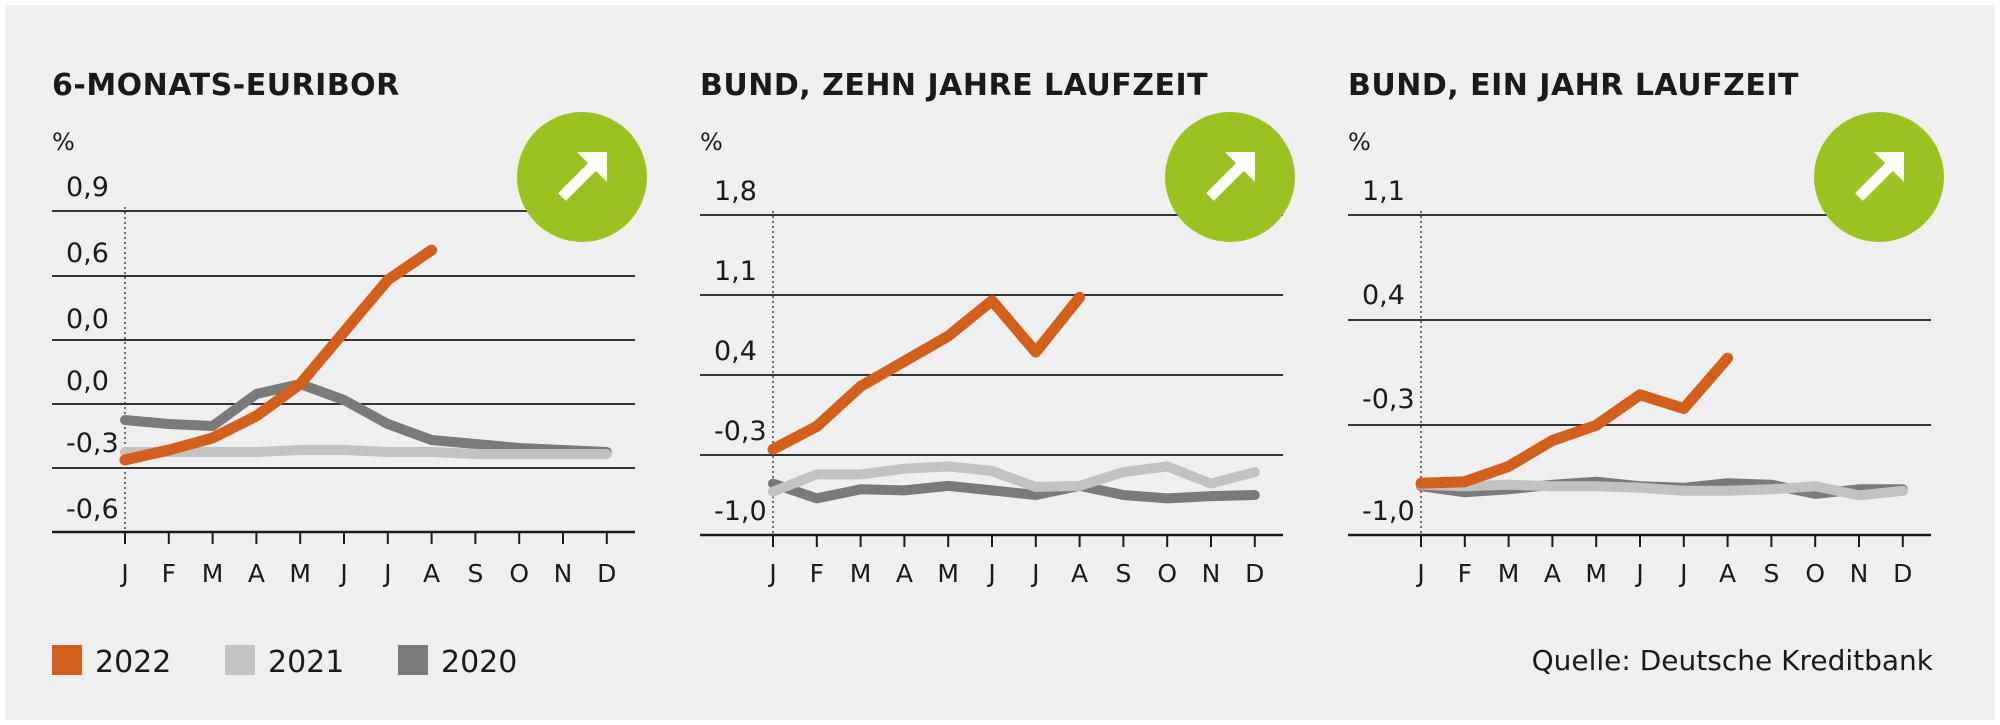 This screenshot has width=2000, height=725. What do you see at coordinates (306, 662) in the screenshot?
I see `legend-label: 2021` at bounding box center [306, 662].